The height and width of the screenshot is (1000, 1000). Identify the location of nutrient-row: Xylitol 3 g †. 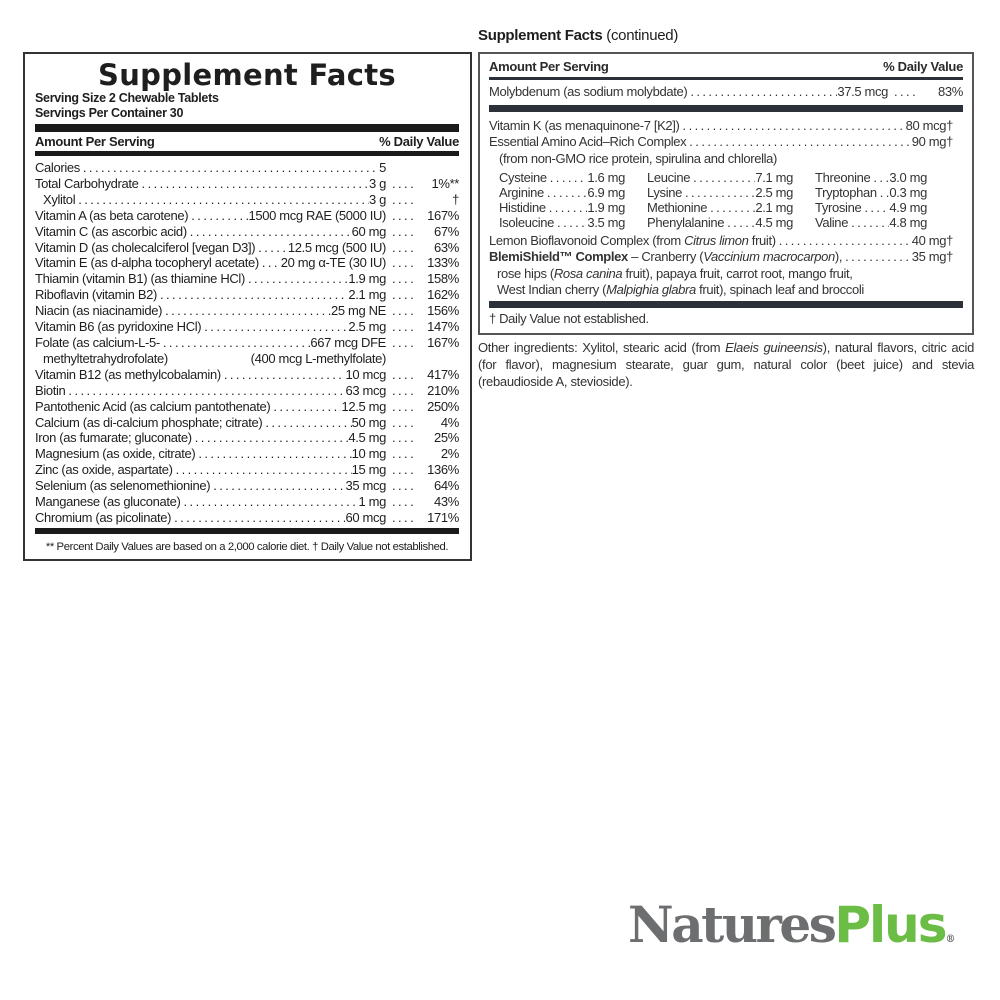
(247, 200).